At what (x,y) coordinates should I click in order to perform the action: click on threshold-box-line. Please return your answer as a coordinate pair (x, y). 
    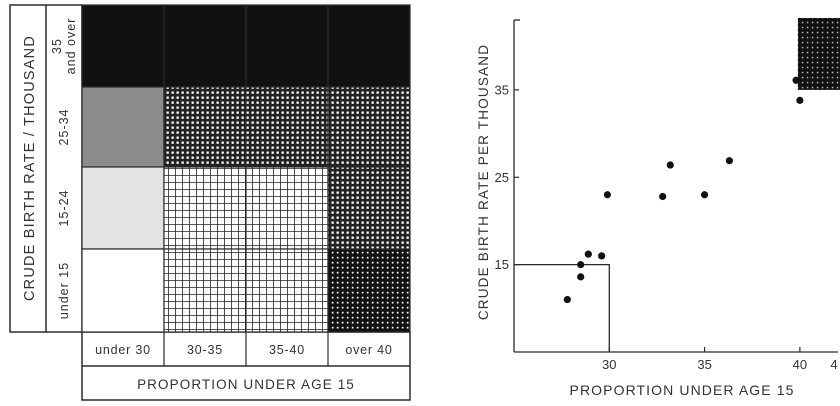
    Looking at the image, I should click on (562, 307).